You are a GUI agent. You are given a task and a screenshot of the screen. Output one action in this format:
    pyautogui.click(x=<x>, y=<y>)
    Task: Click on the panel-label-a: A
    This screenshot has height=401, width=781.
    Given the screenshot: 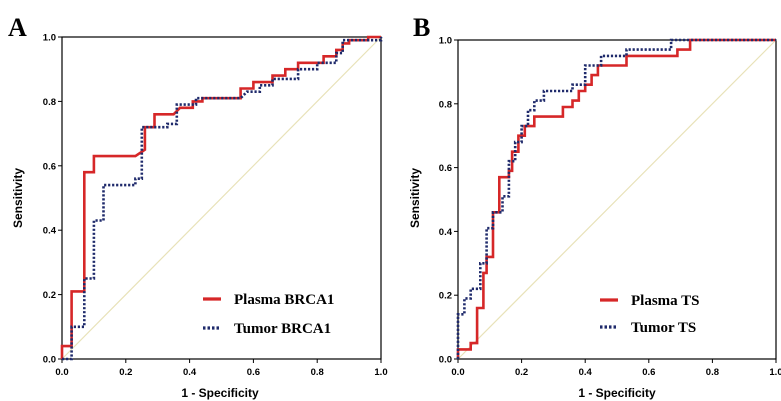 What is the action you would take?
    pyautogui.click(x=17, y=27)
    